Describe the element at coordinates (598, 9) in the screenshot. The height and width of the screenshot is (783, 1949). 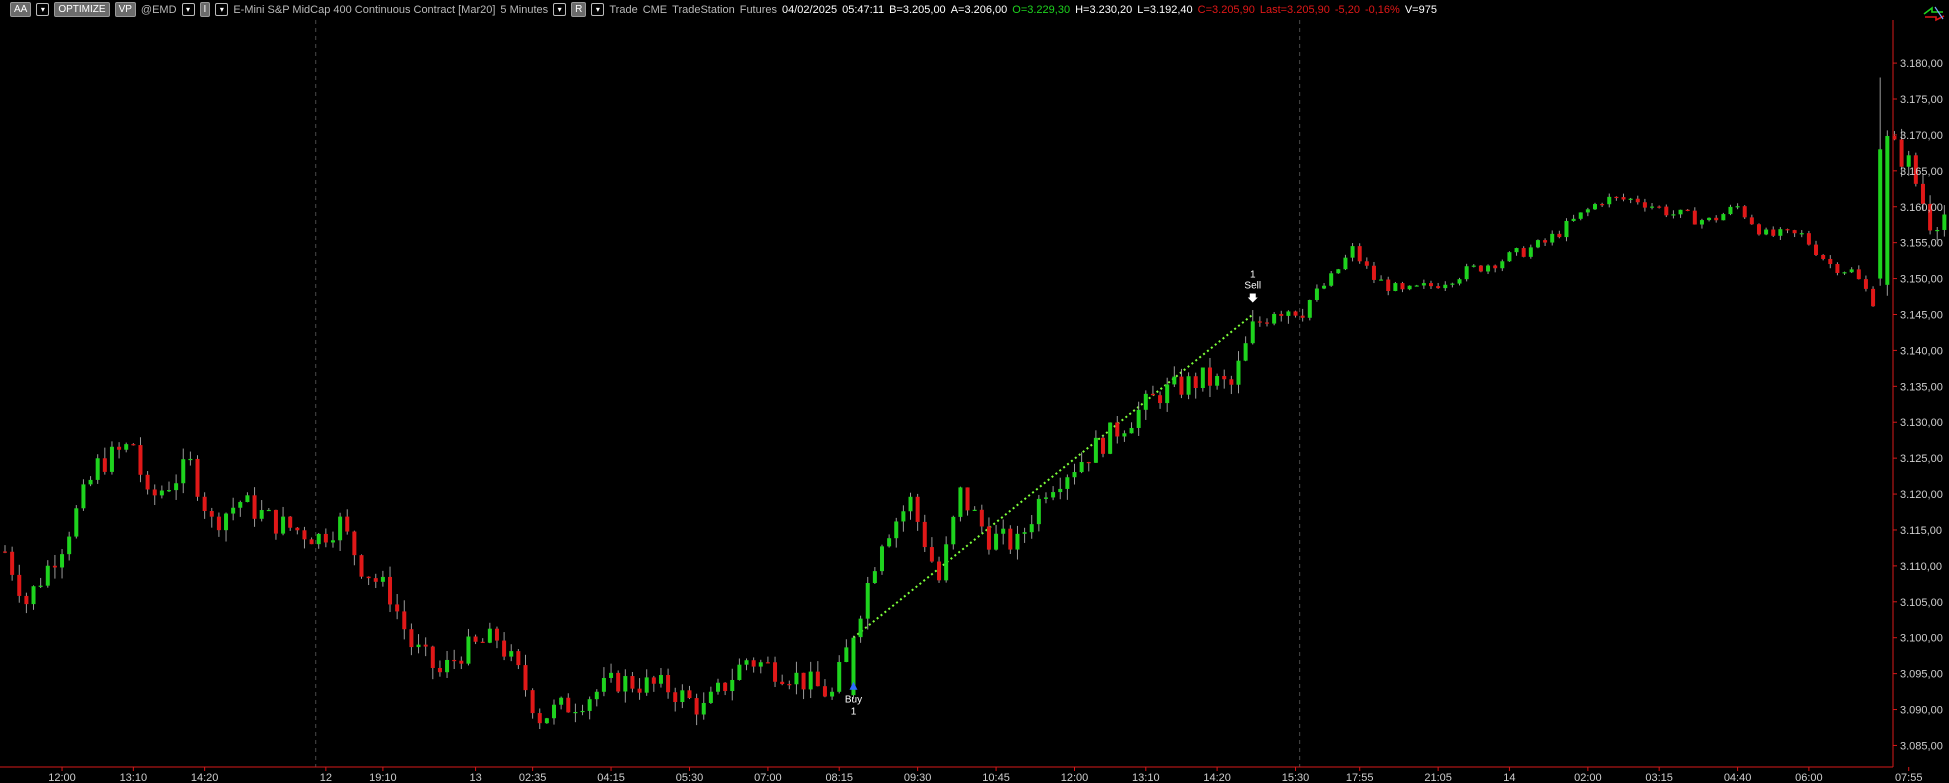
I see `r-dropdown-icon: ▾` at that location.